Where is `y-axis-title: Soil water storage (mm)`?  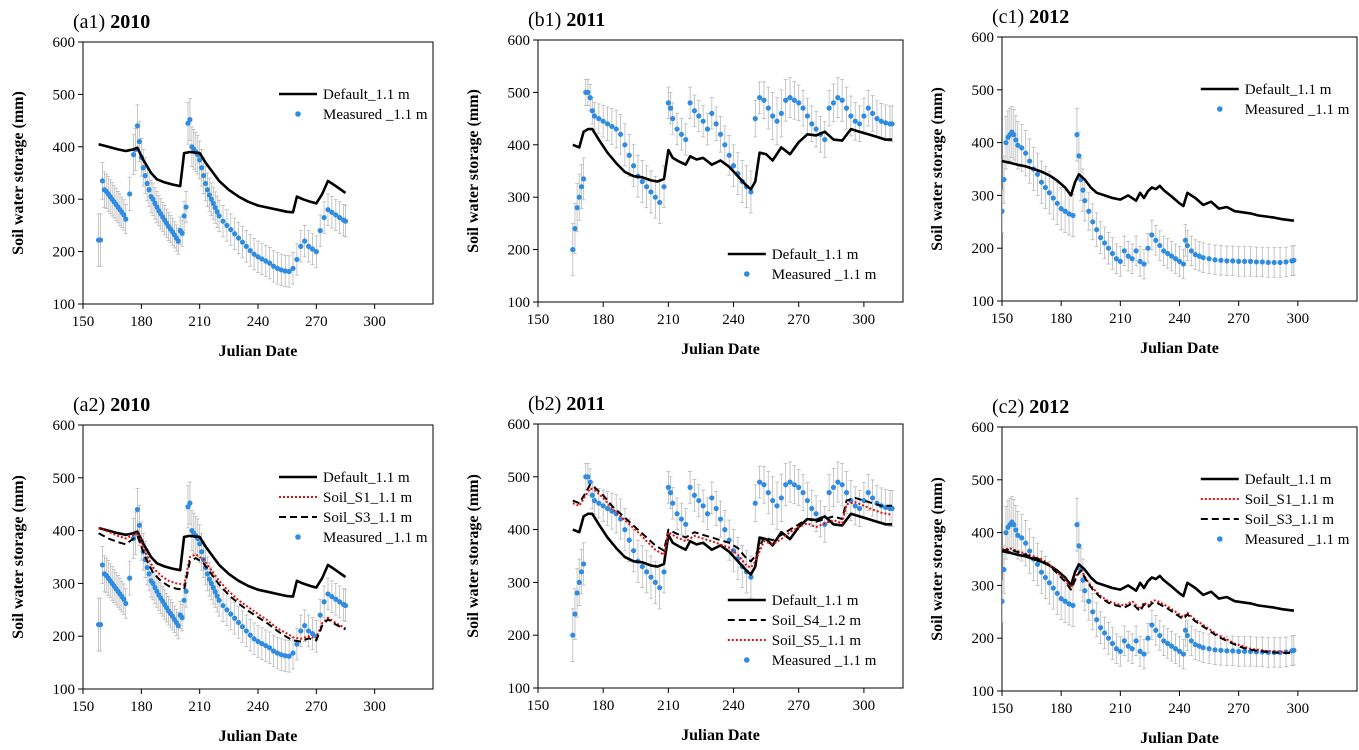
y-axis-title: Soil water storage (mm) is located at coordinates (937, 169).